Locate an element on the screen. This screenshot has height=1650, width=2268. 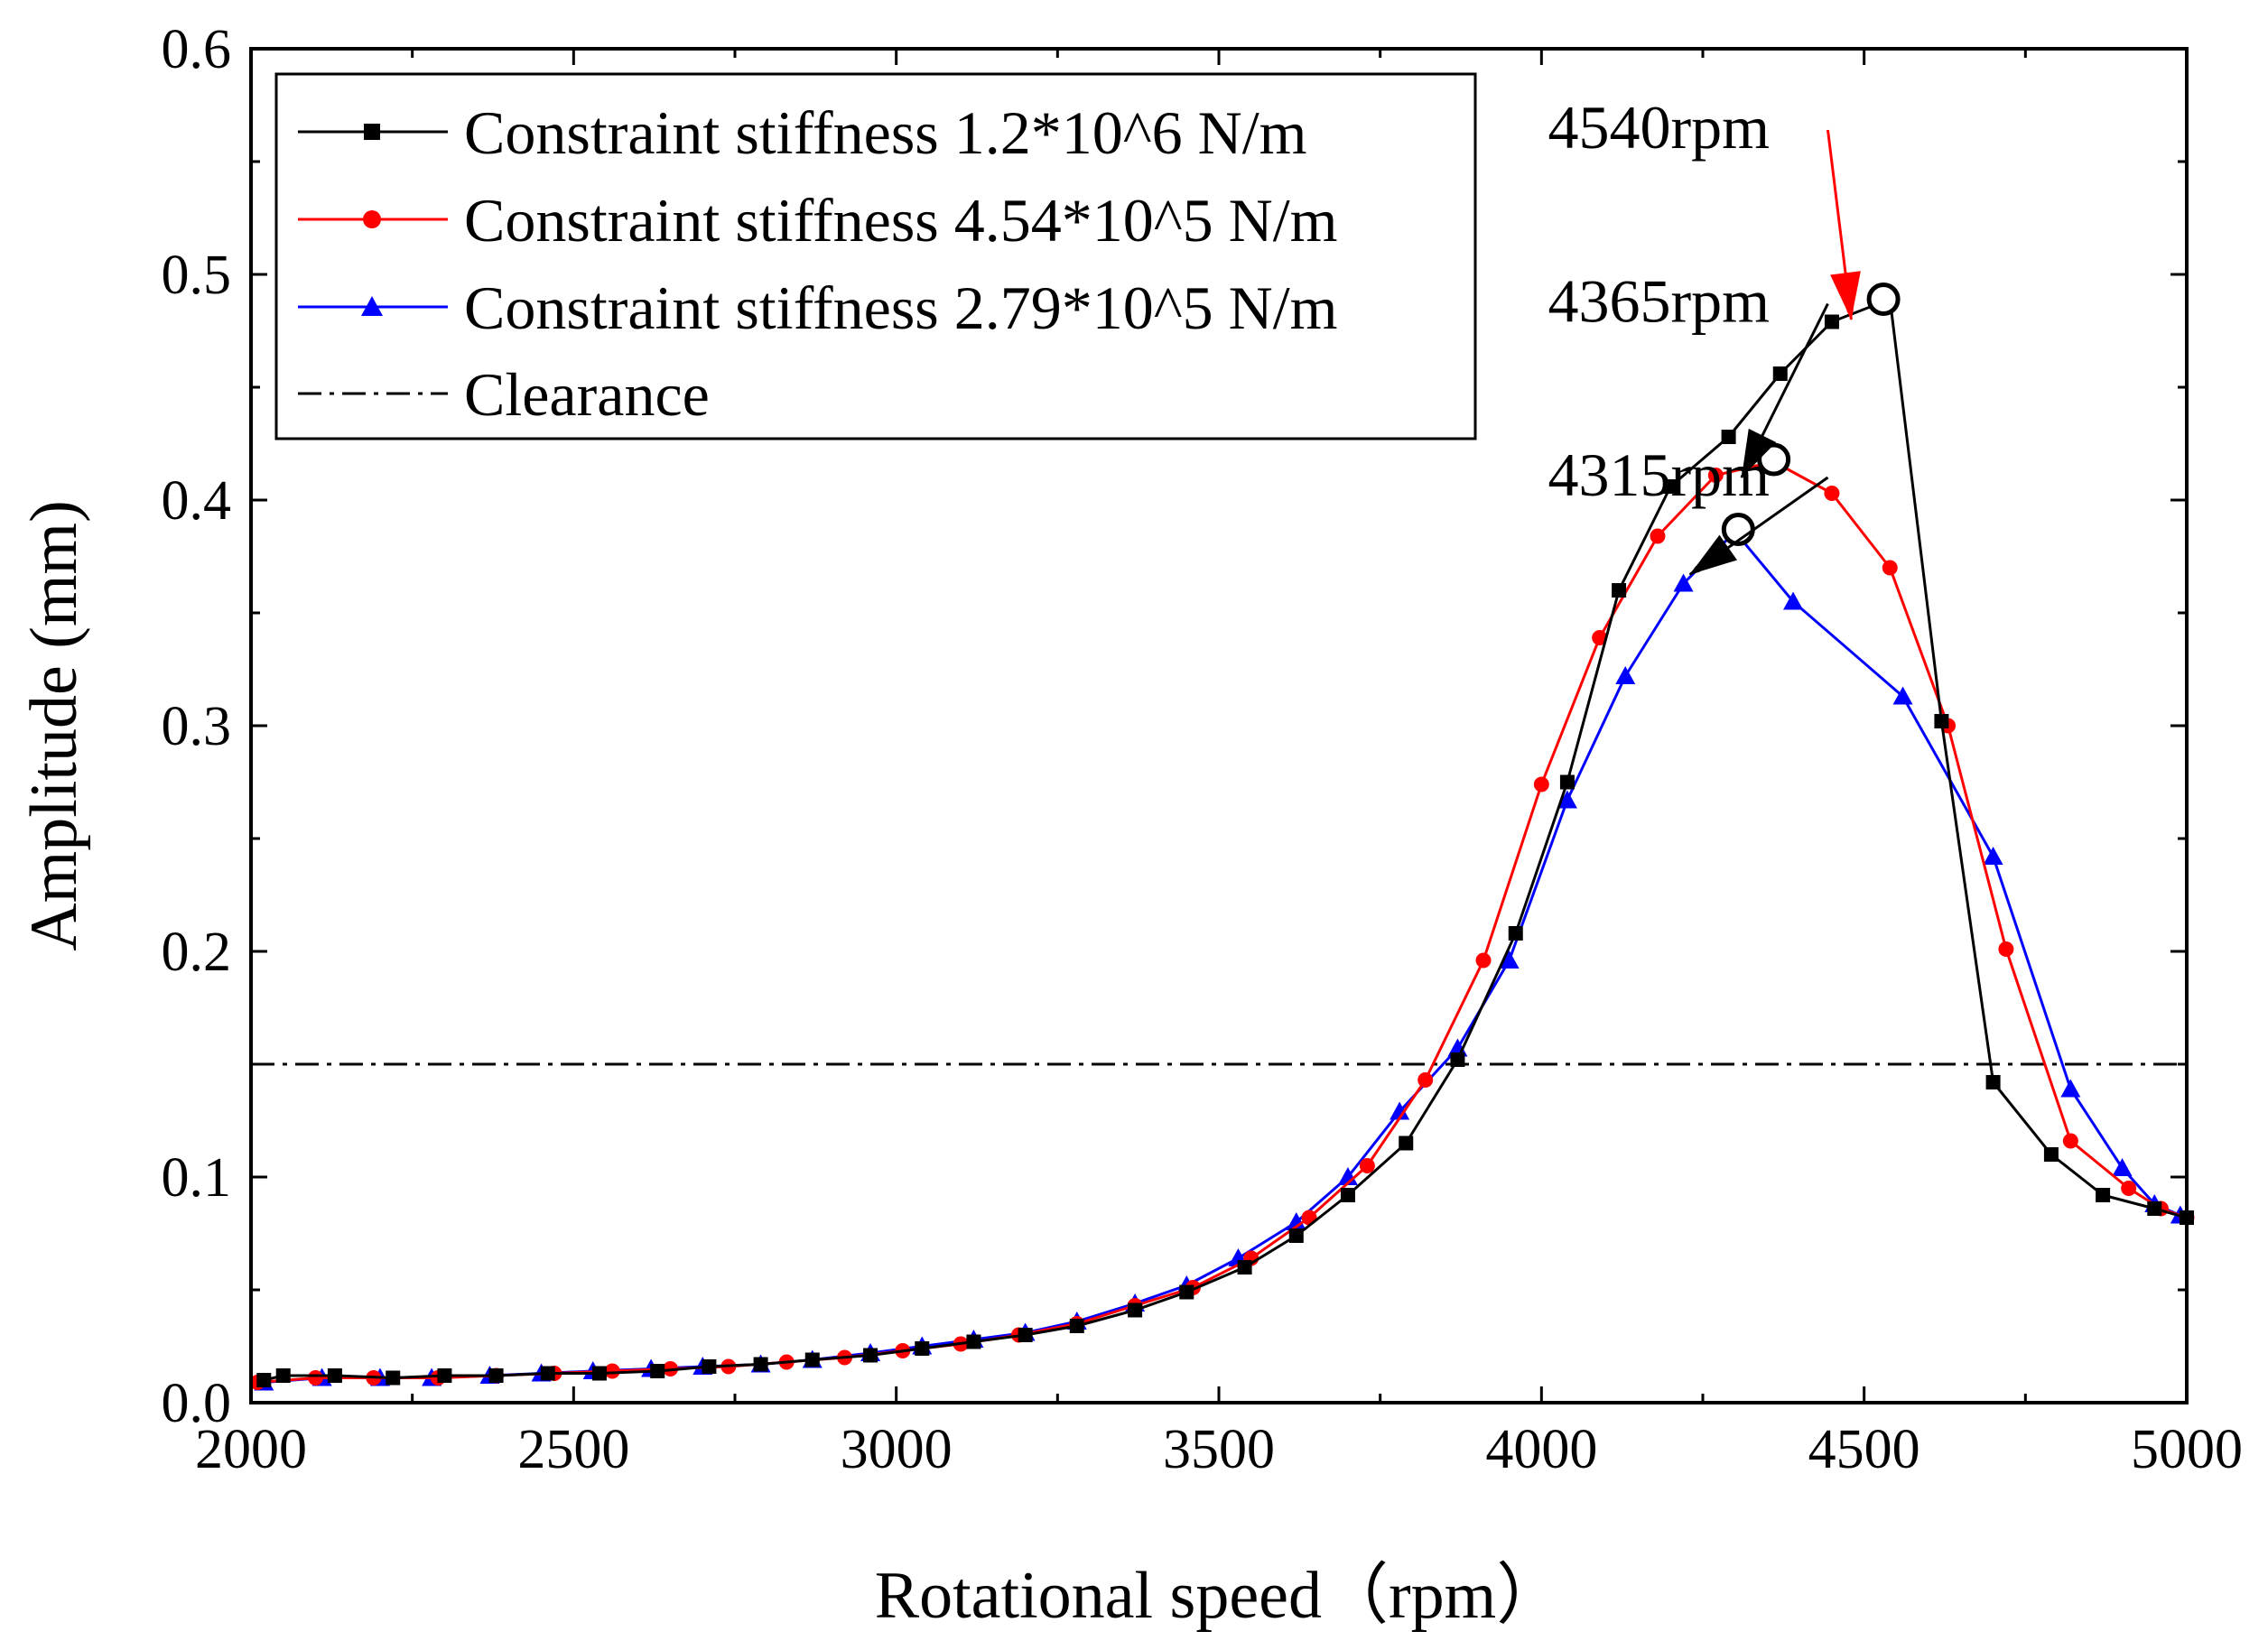
legend-label-clearance: Clearance is located at coordinates (587, 394).